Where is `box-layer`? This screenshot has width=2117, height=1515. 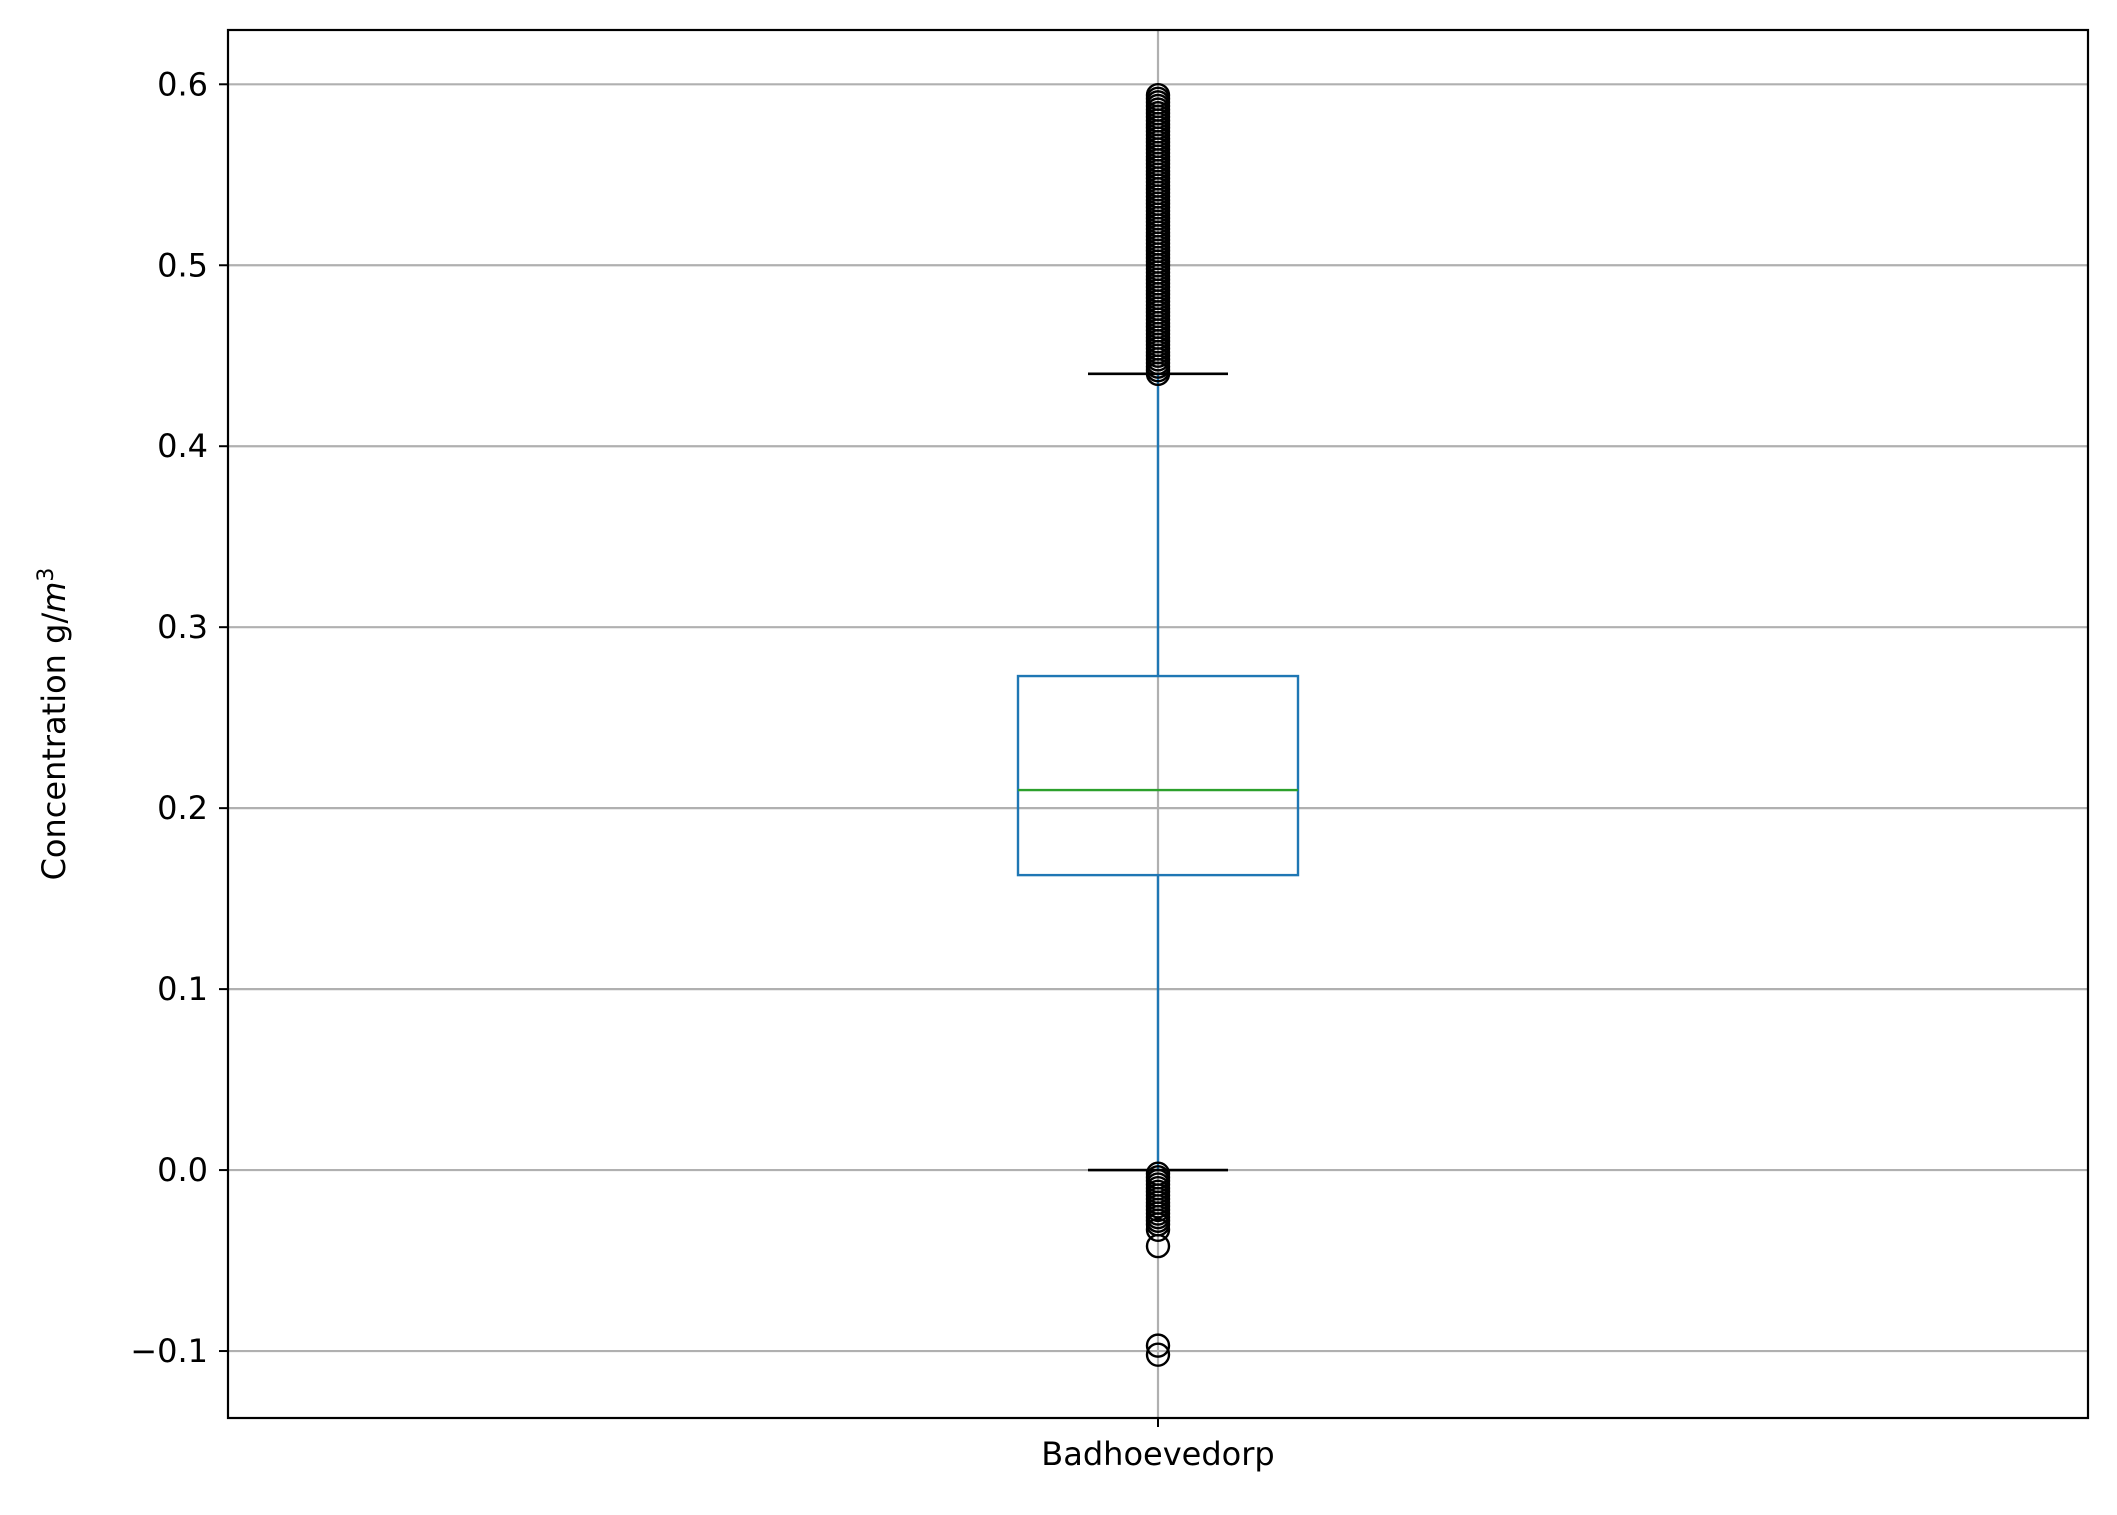 box-layer is located at coordinates (1158, 724).